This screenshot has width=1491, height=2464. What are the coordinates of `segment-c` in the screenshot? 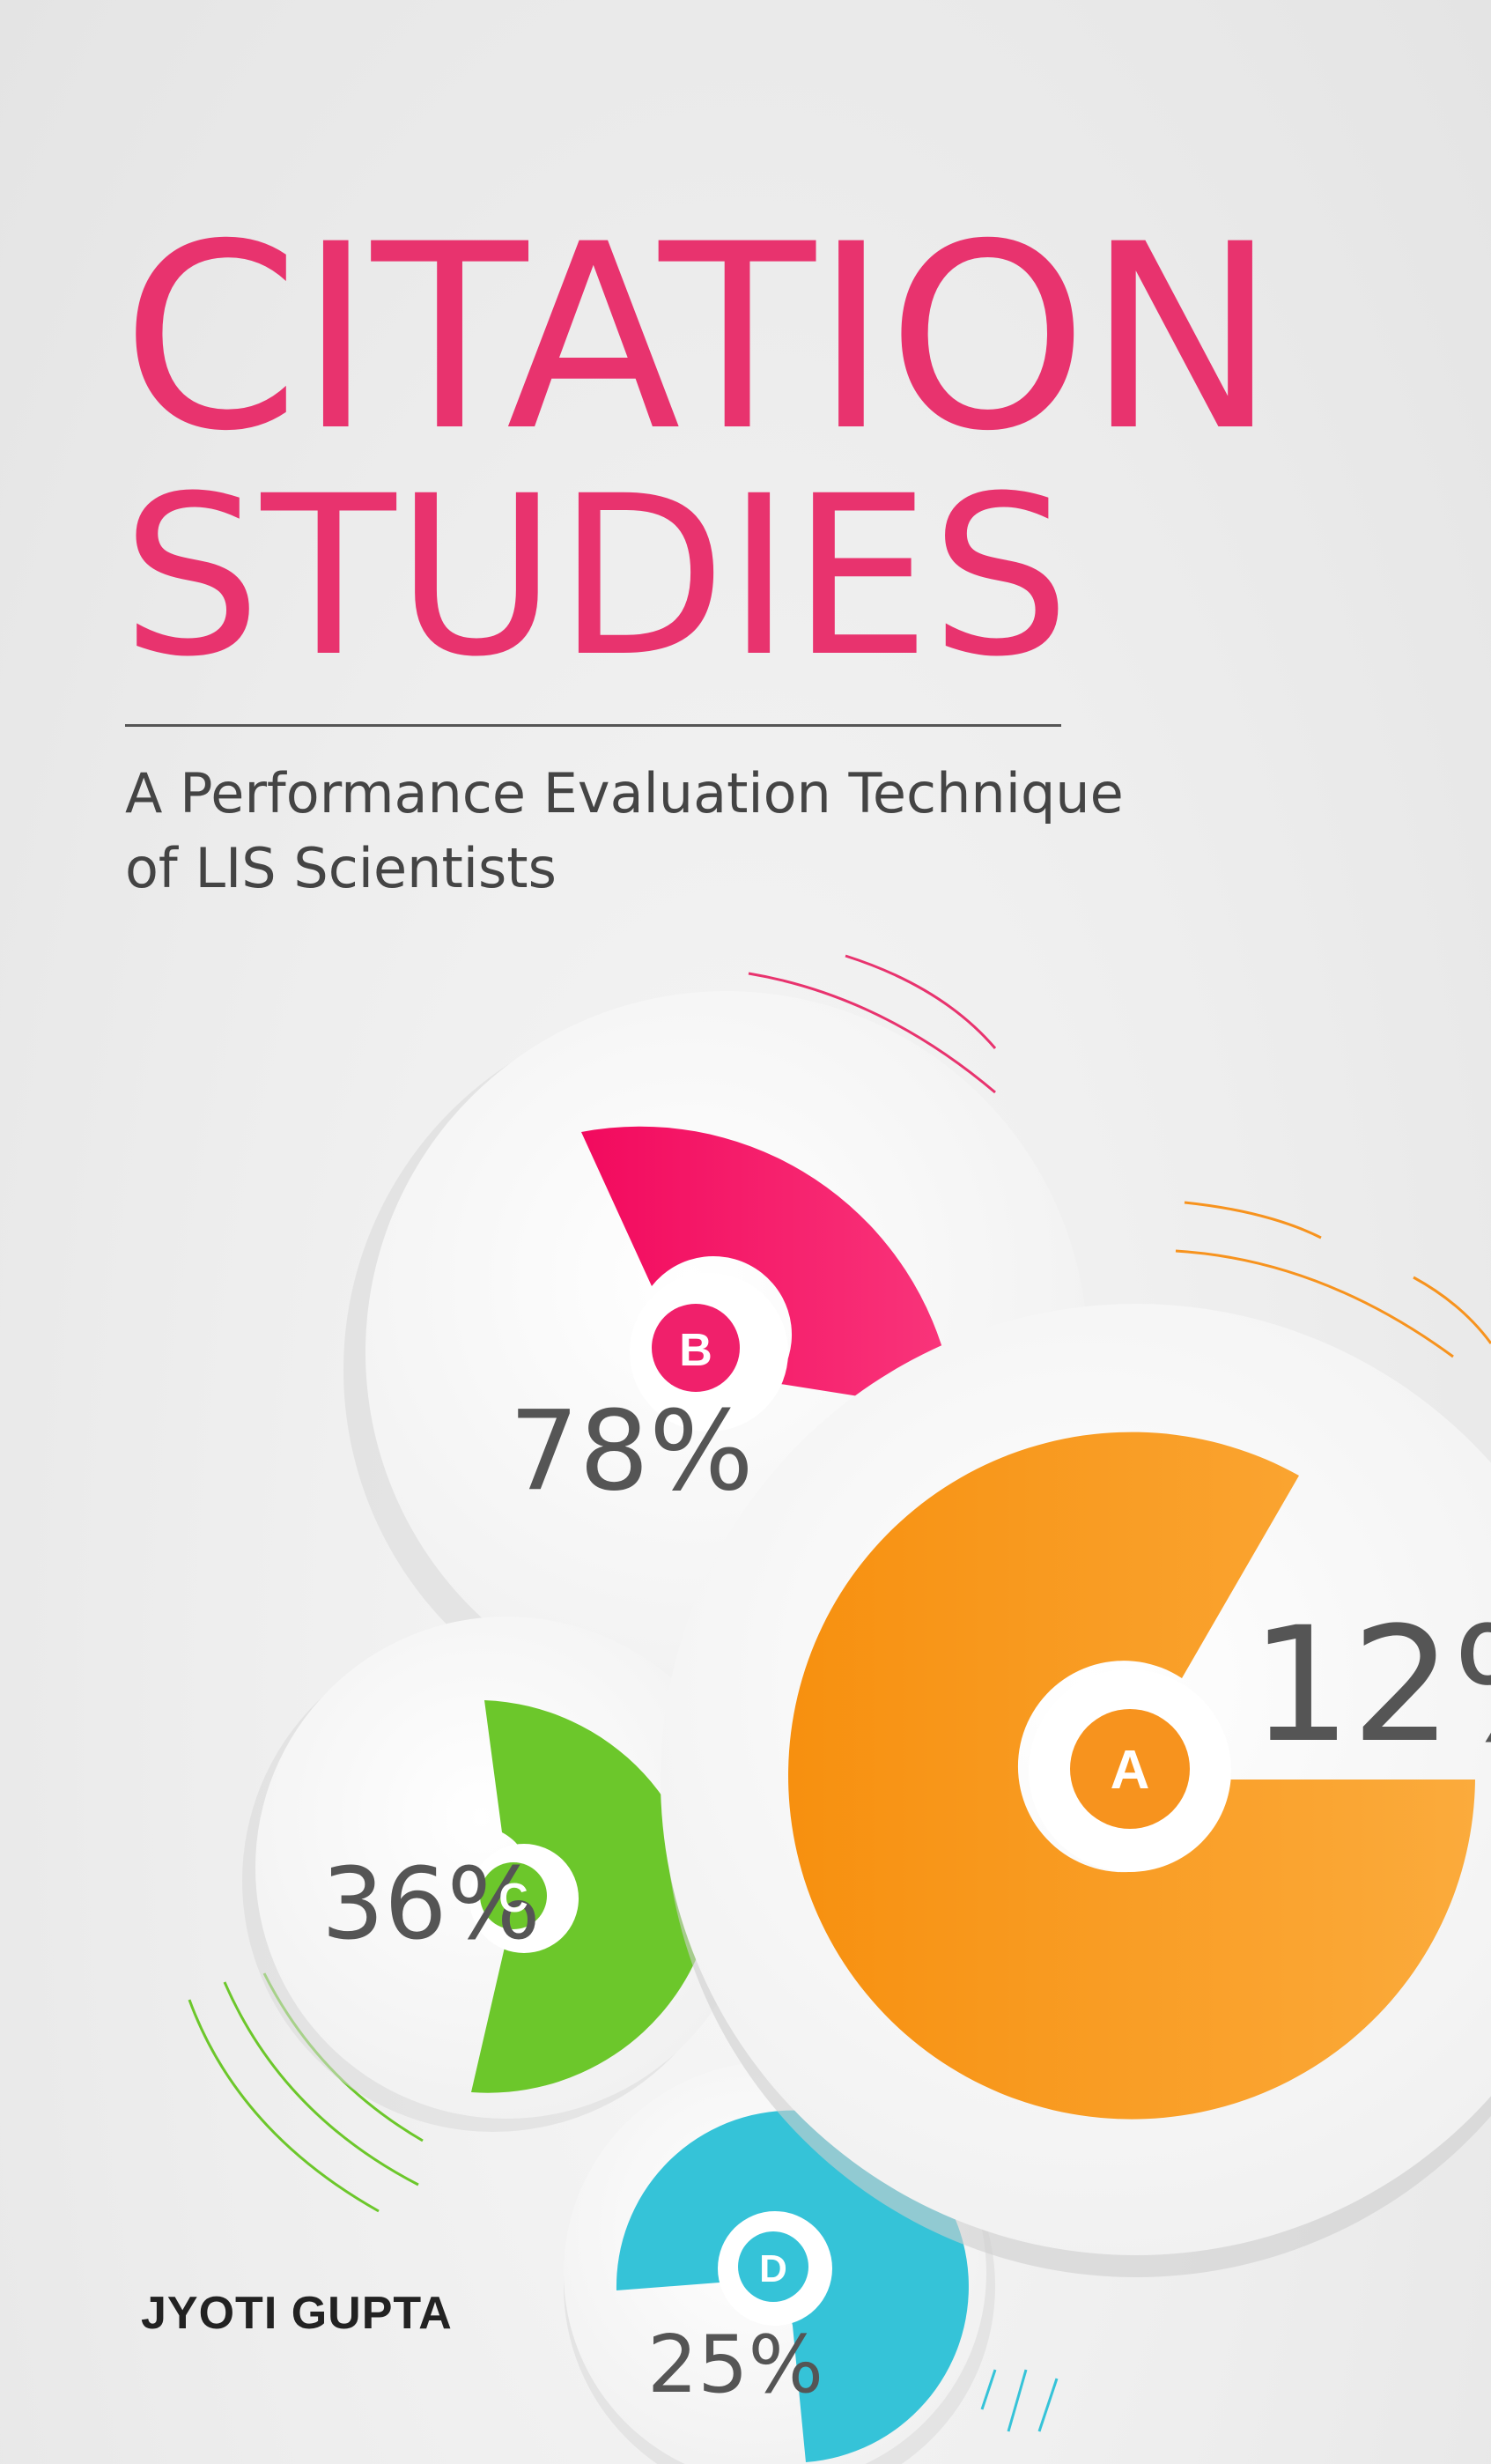 It's located at (499, 1875).